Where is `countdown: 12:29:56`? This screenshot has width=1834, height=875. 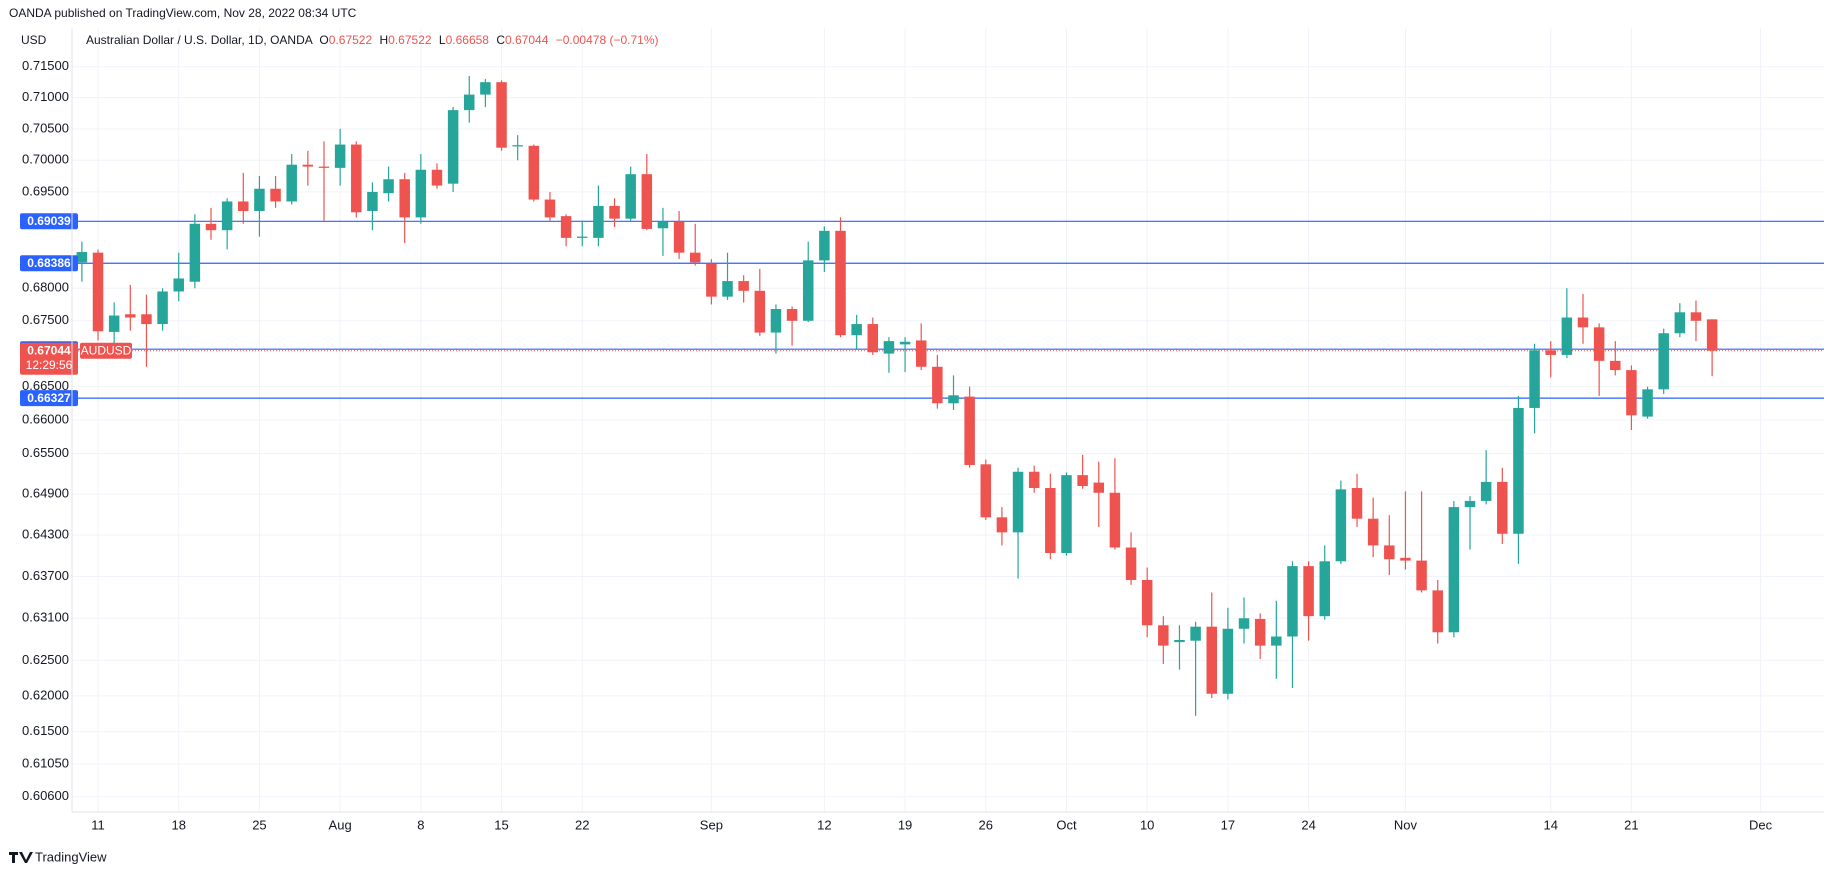 countdown: 12:29:56 is located at coordinates (49, 365).